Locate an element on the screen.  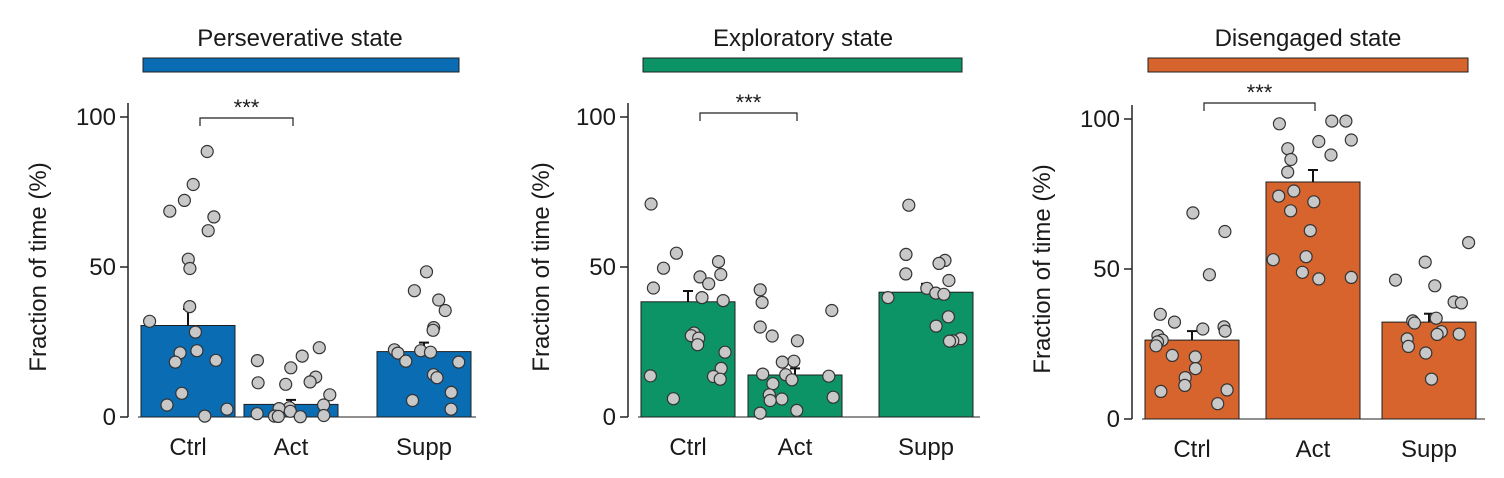
category-label-act: Act is located at coordinates (1313, 449).